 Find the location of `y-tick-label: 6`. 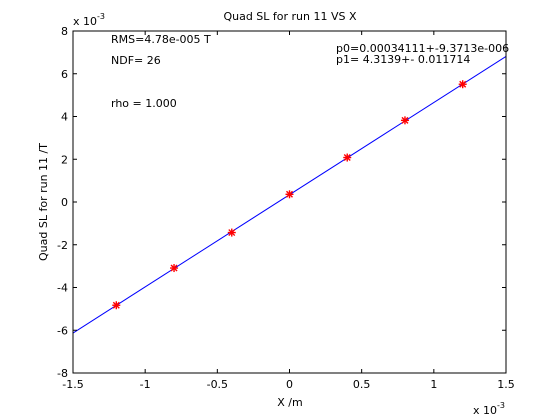

y-tick-label: 6 is located at coordinates (64, 74).